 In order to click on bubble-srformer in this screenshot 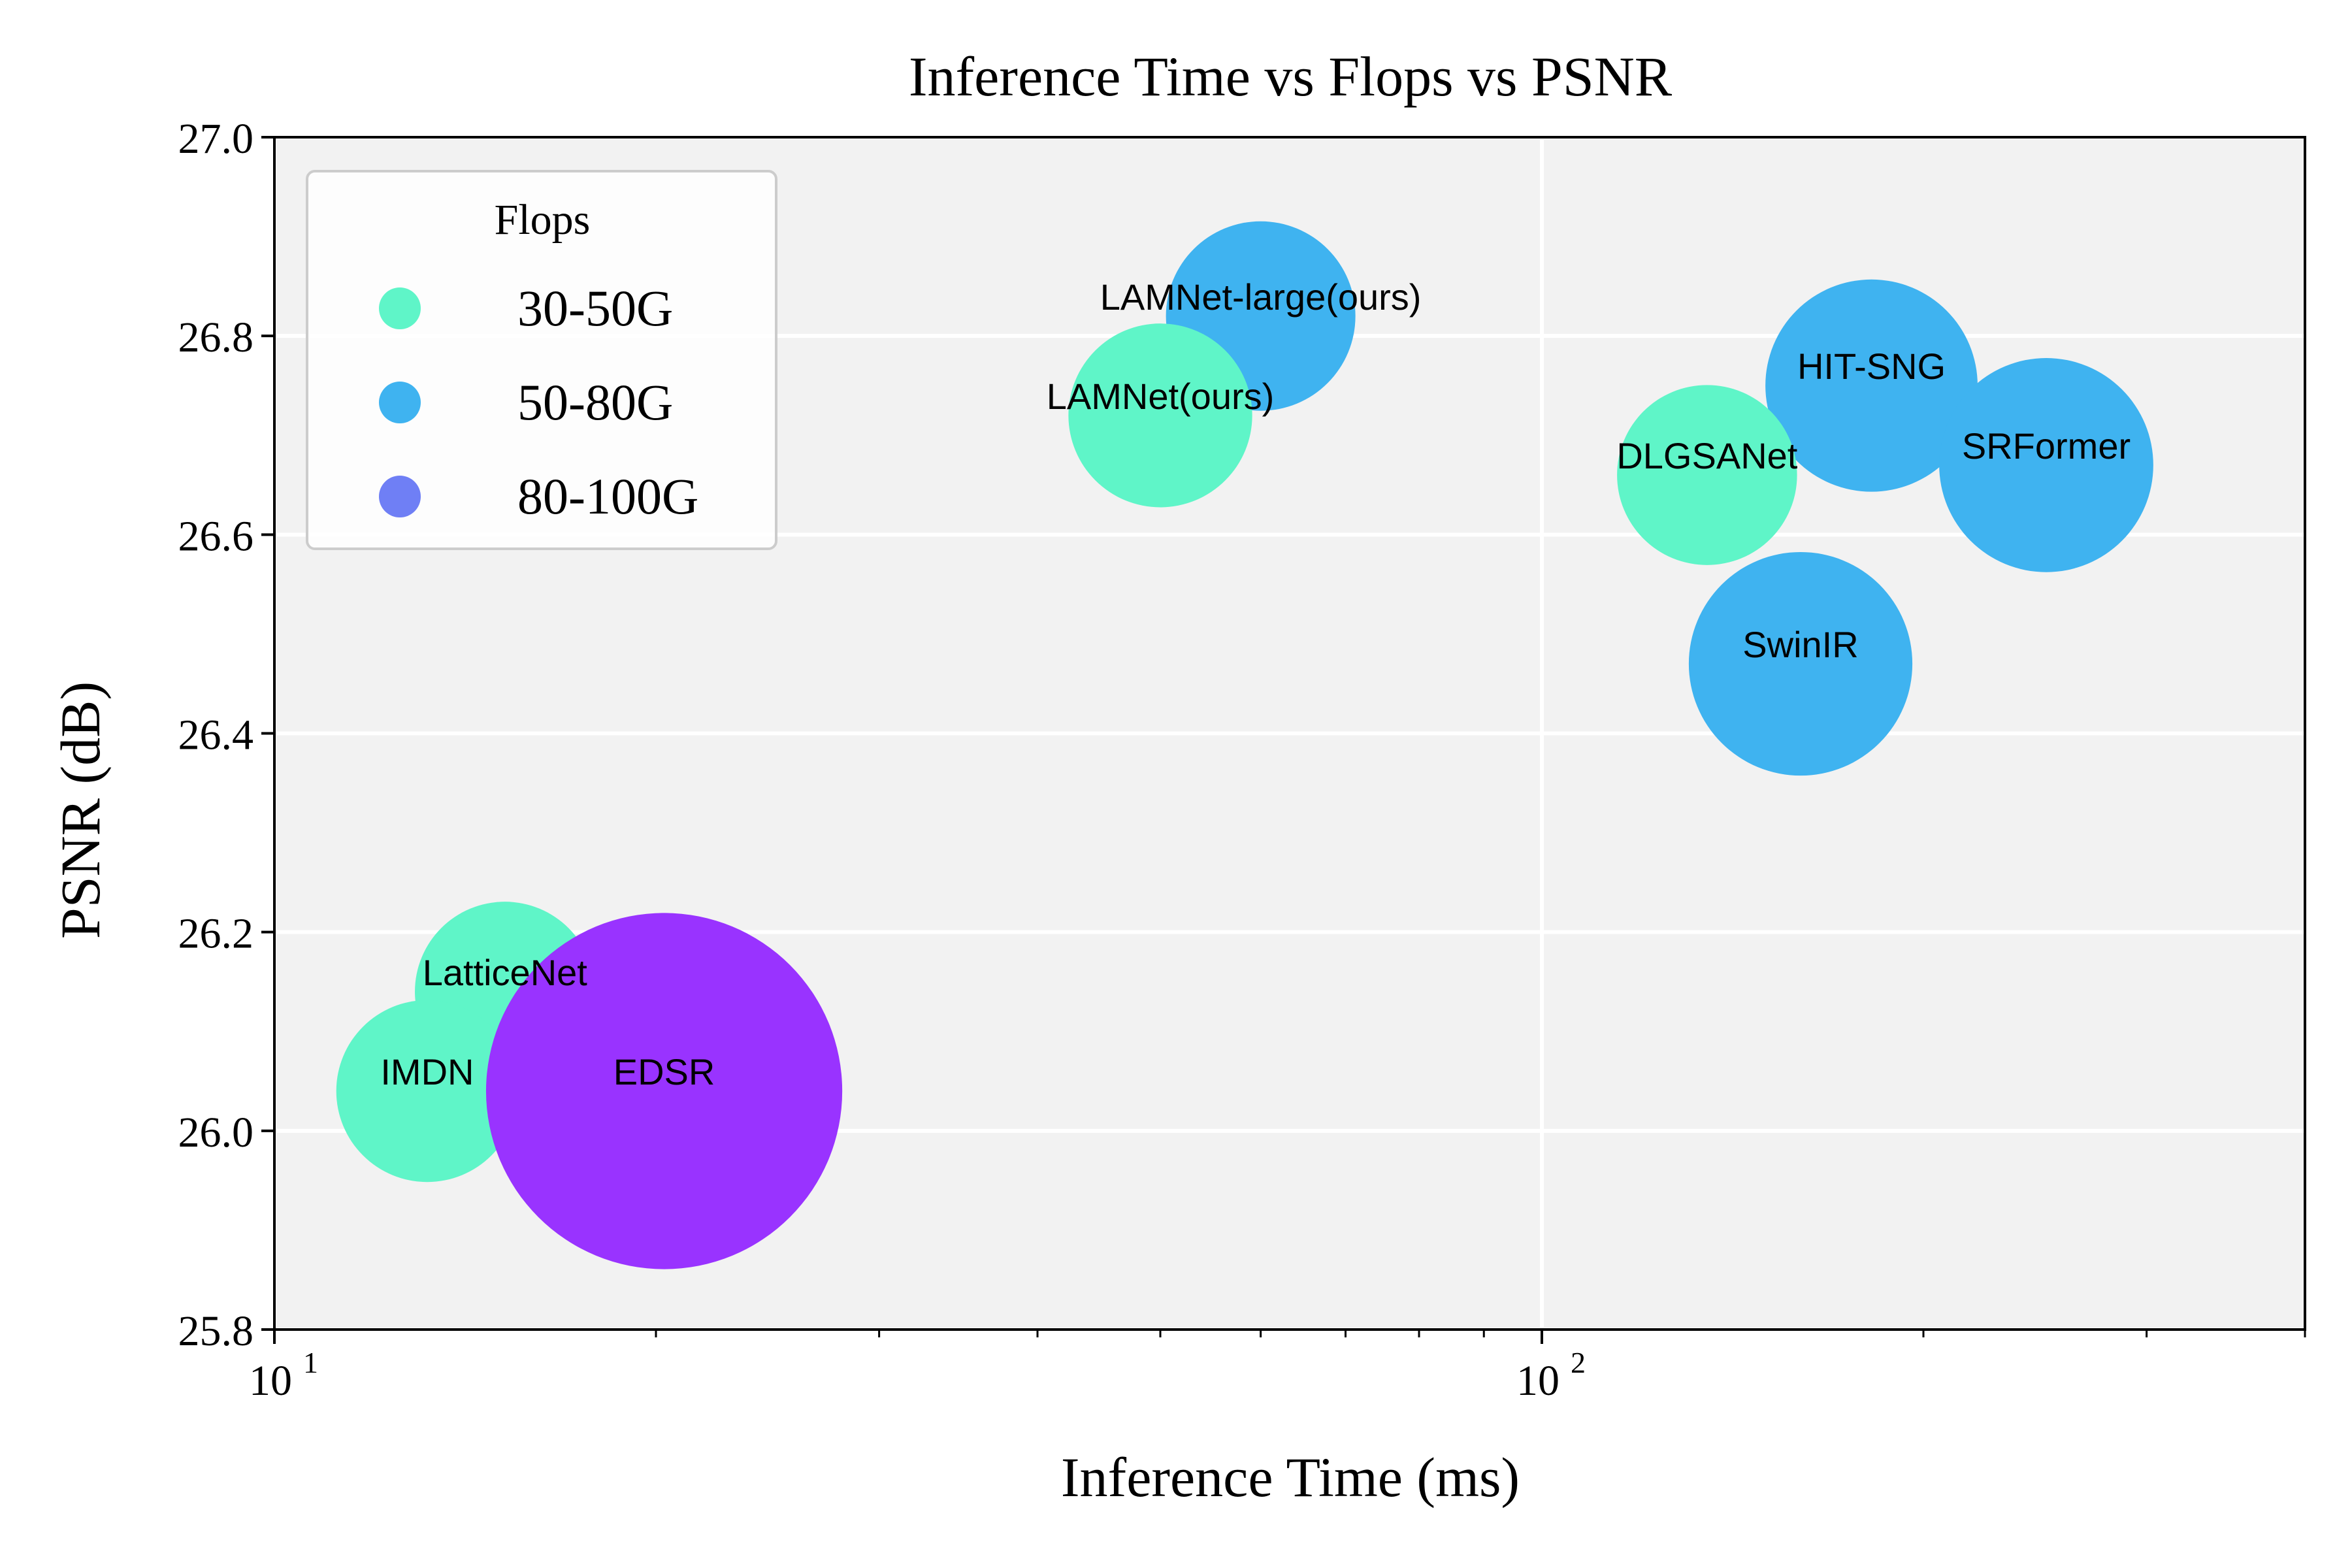, I will do `click(2046, 465)`.